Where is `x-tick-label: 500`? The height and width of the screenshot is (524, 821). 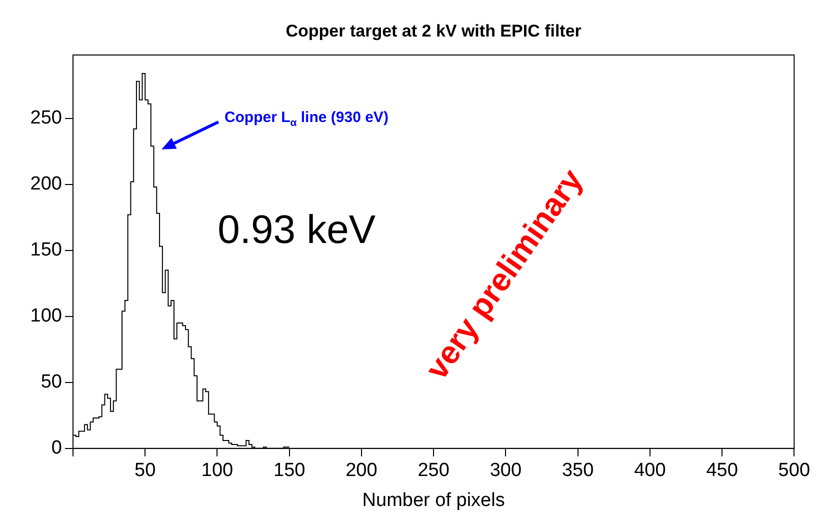
x-tick-label: 500 is located at coordinates (794, 471).